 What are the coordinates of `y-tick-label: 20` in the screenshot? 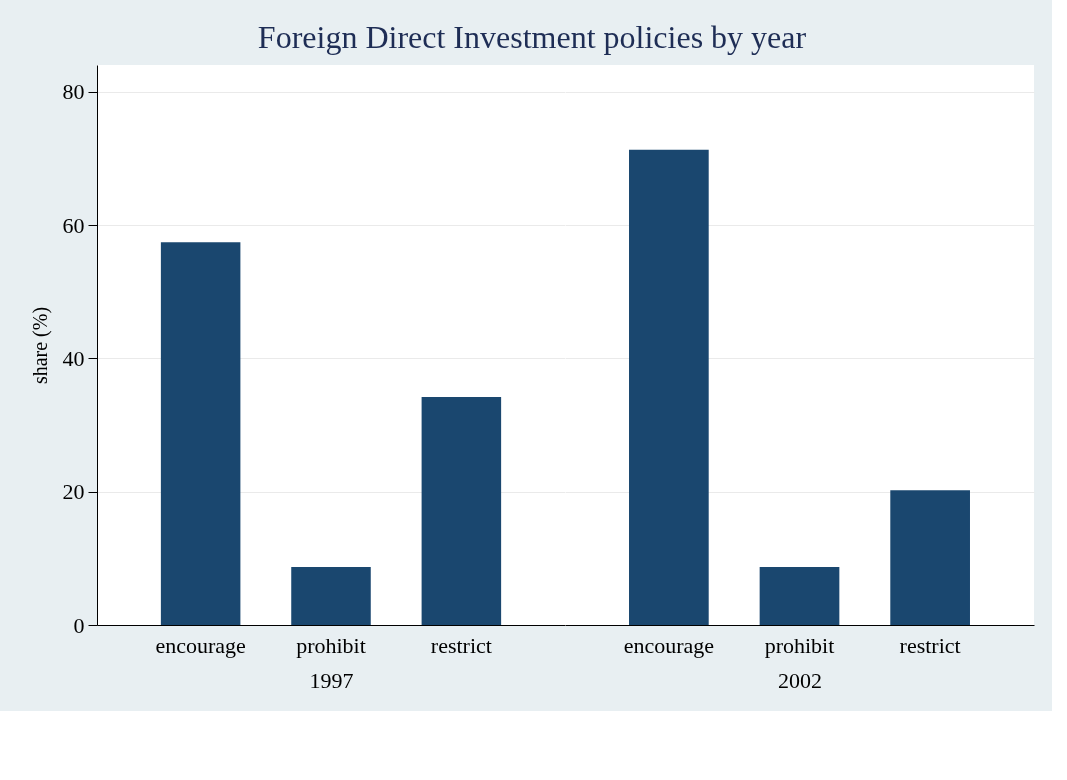 It's located at (73, 492).